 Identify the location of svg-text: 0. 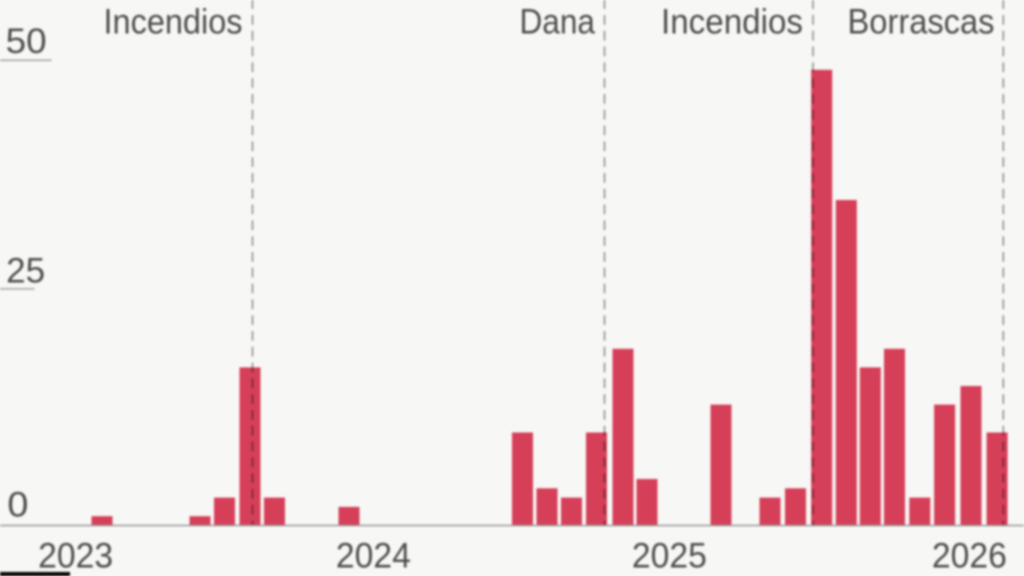
(17, 504).